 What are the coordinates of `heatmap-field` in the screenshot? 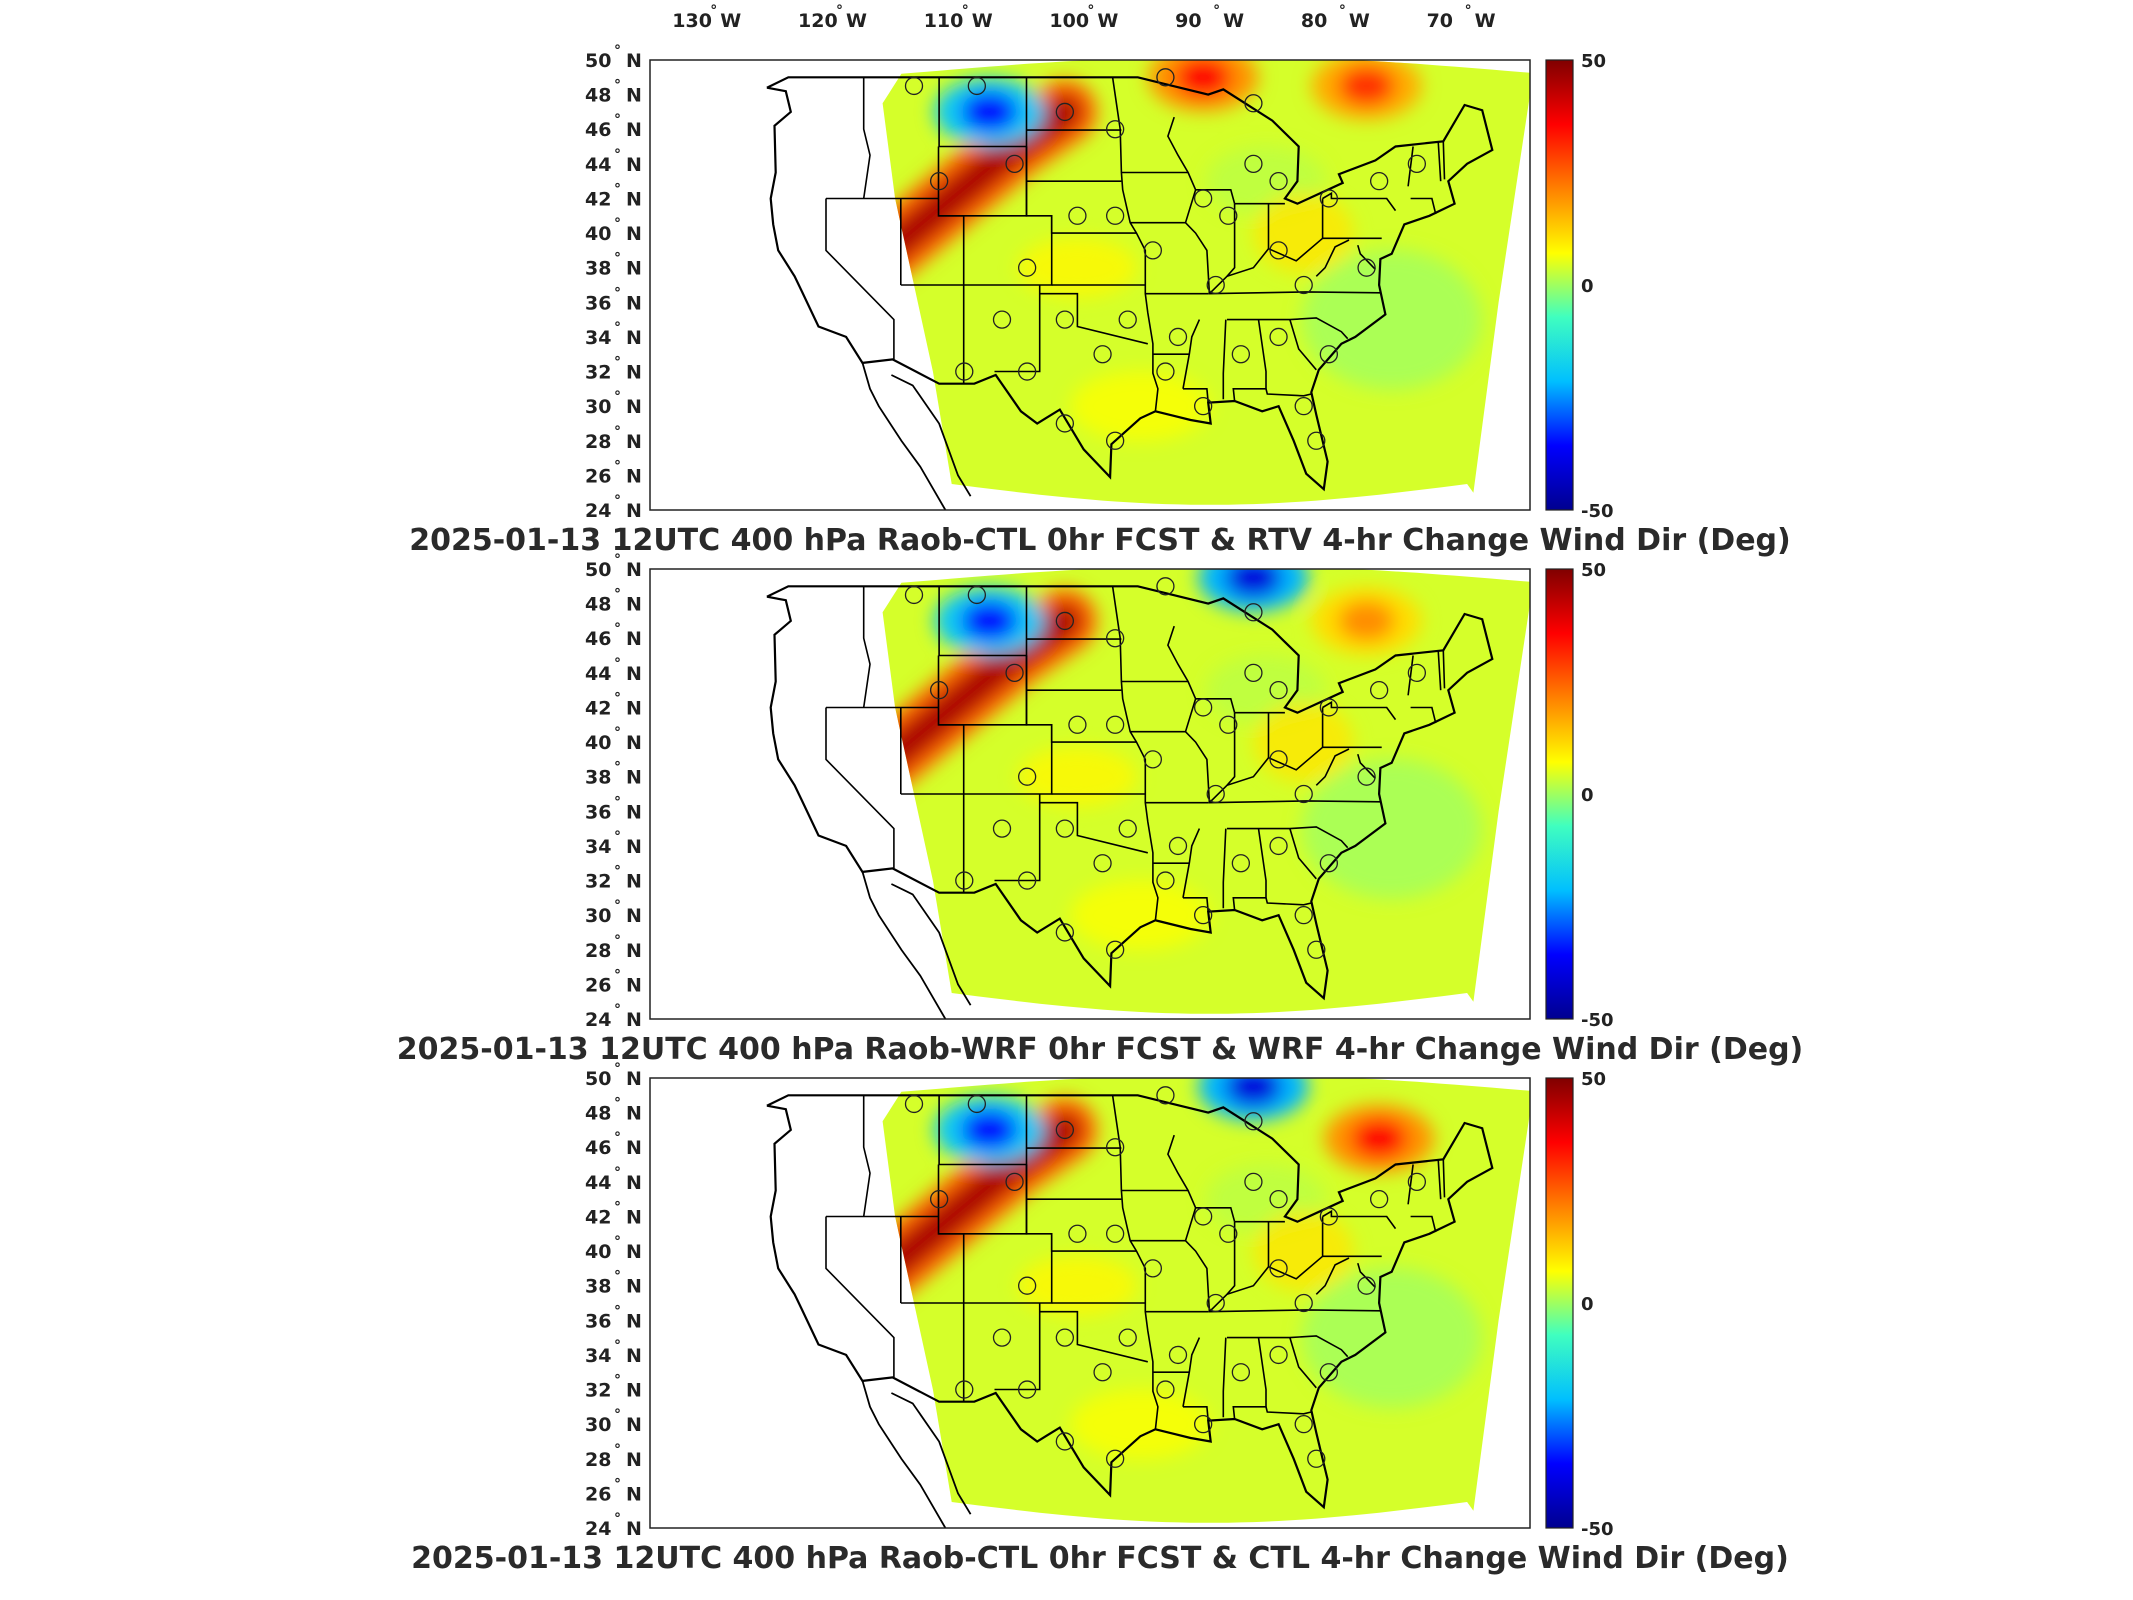 It's located at (1182, 760).